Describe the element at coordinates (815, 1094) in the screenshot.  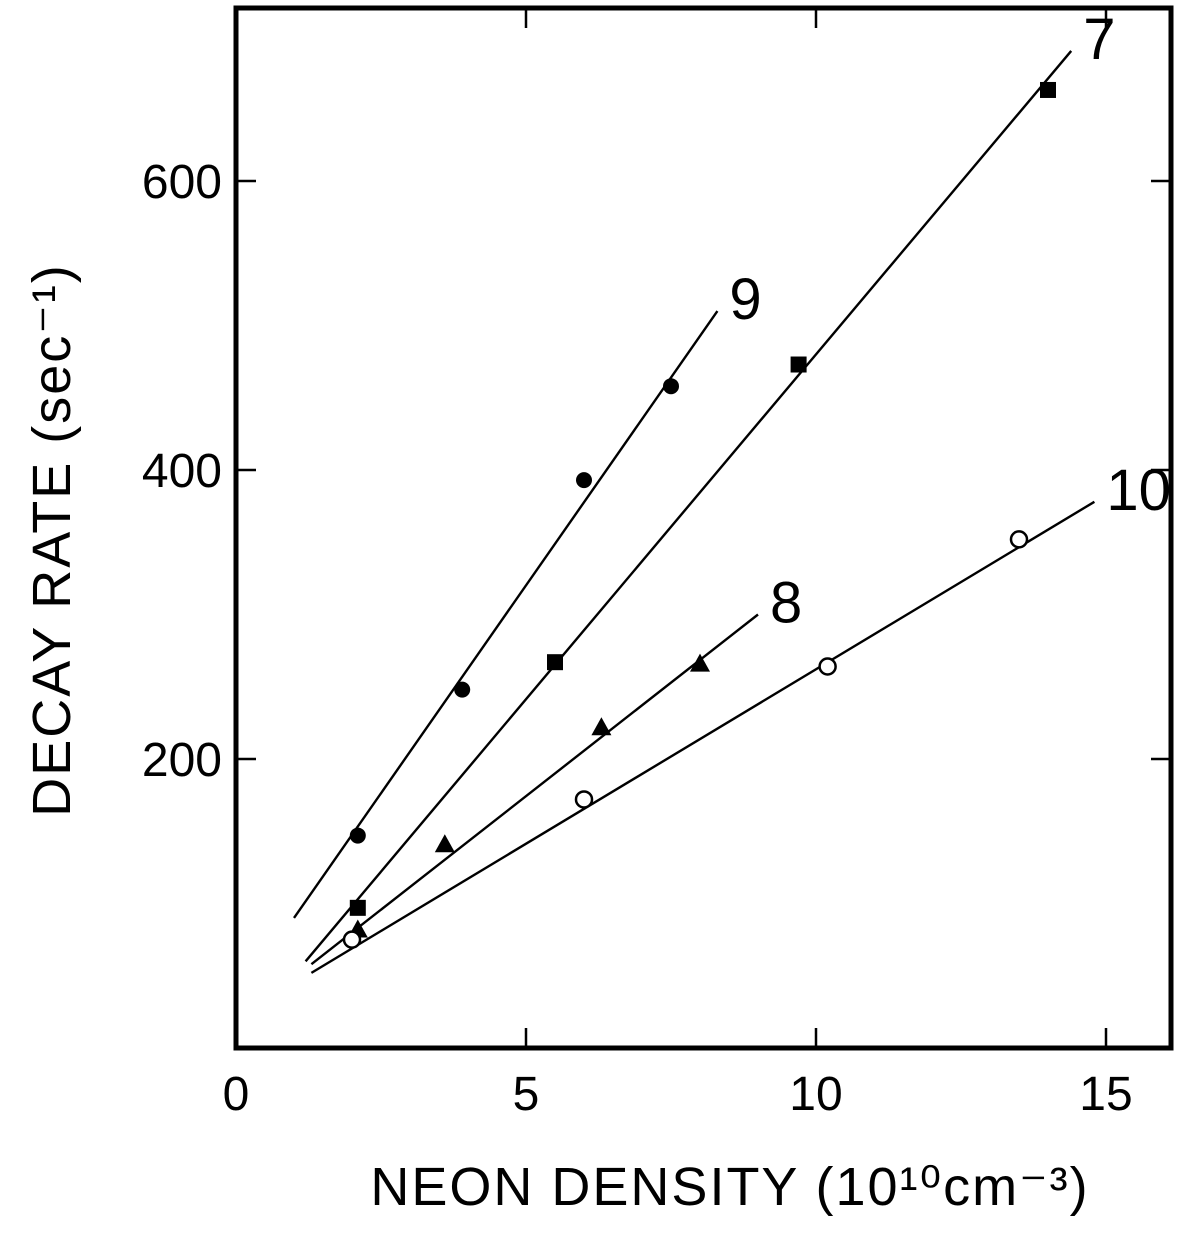
I see `x-tick-label: 10` at that location.